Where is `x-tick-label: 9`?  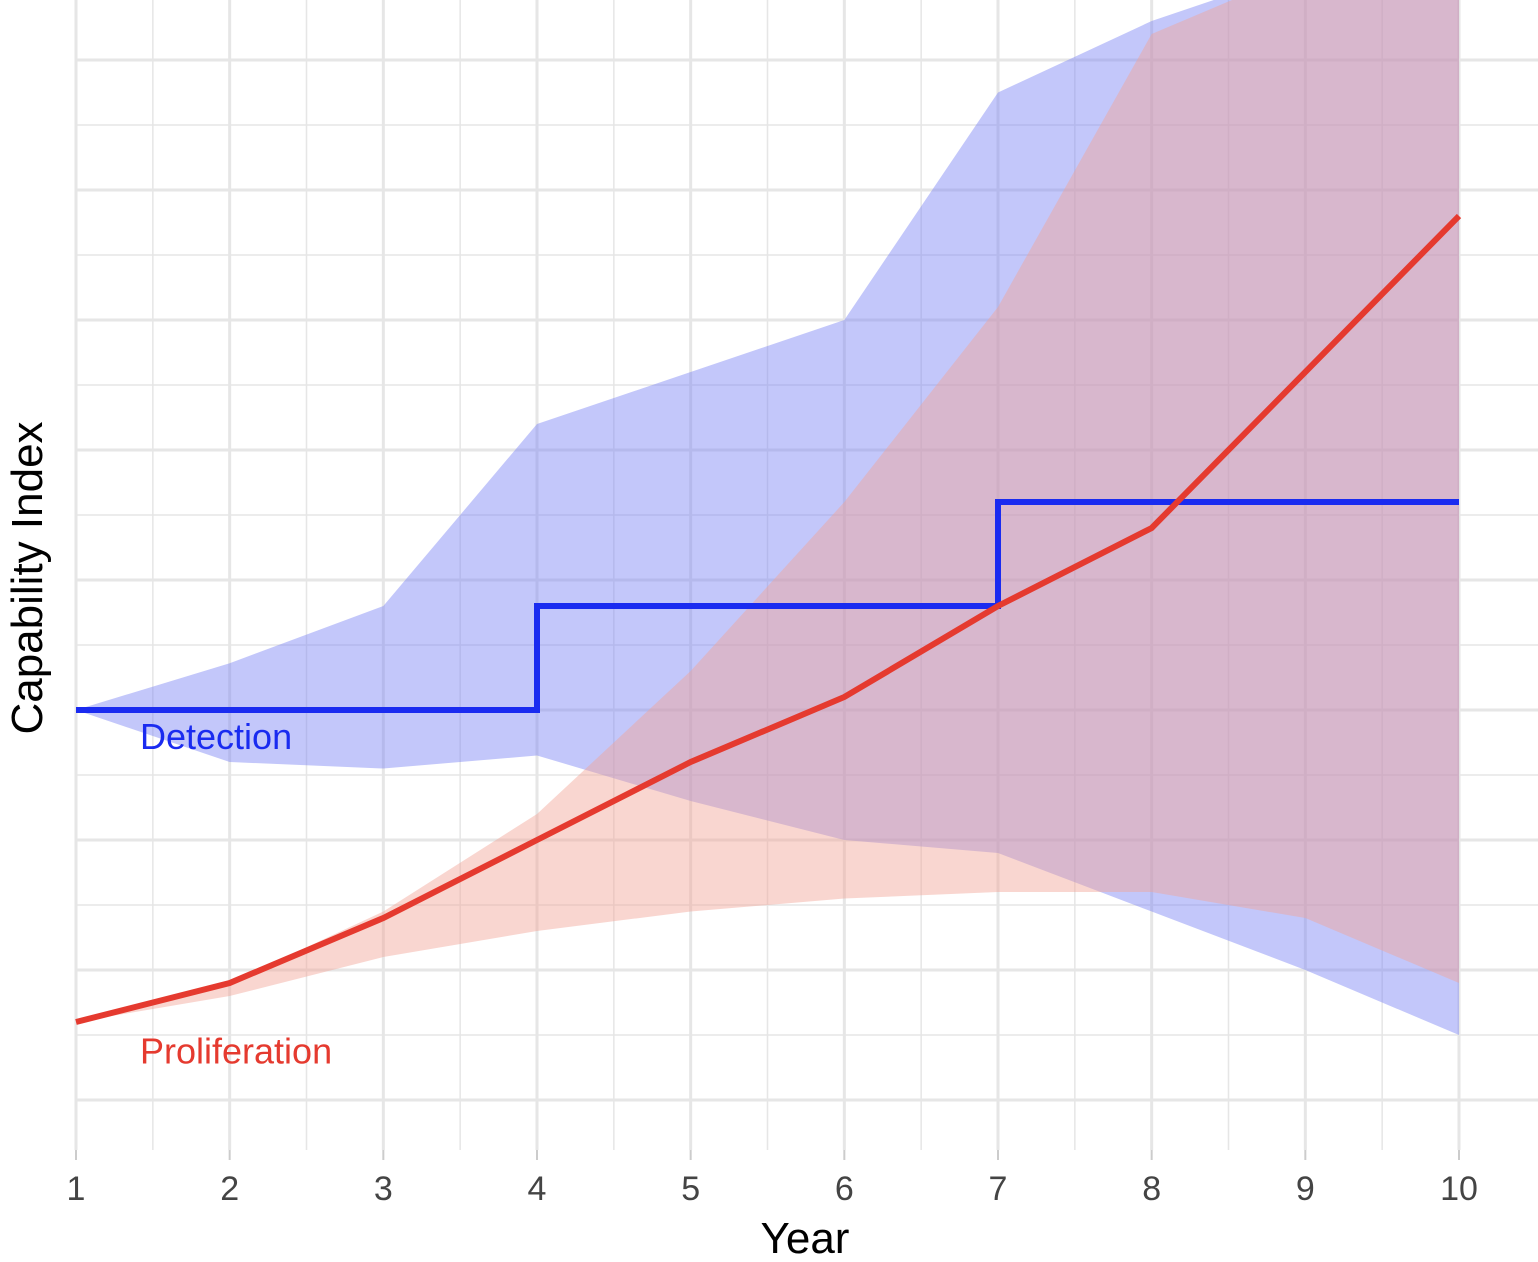 x-tick-label: 9 is located at coordinates (1305, 1189).